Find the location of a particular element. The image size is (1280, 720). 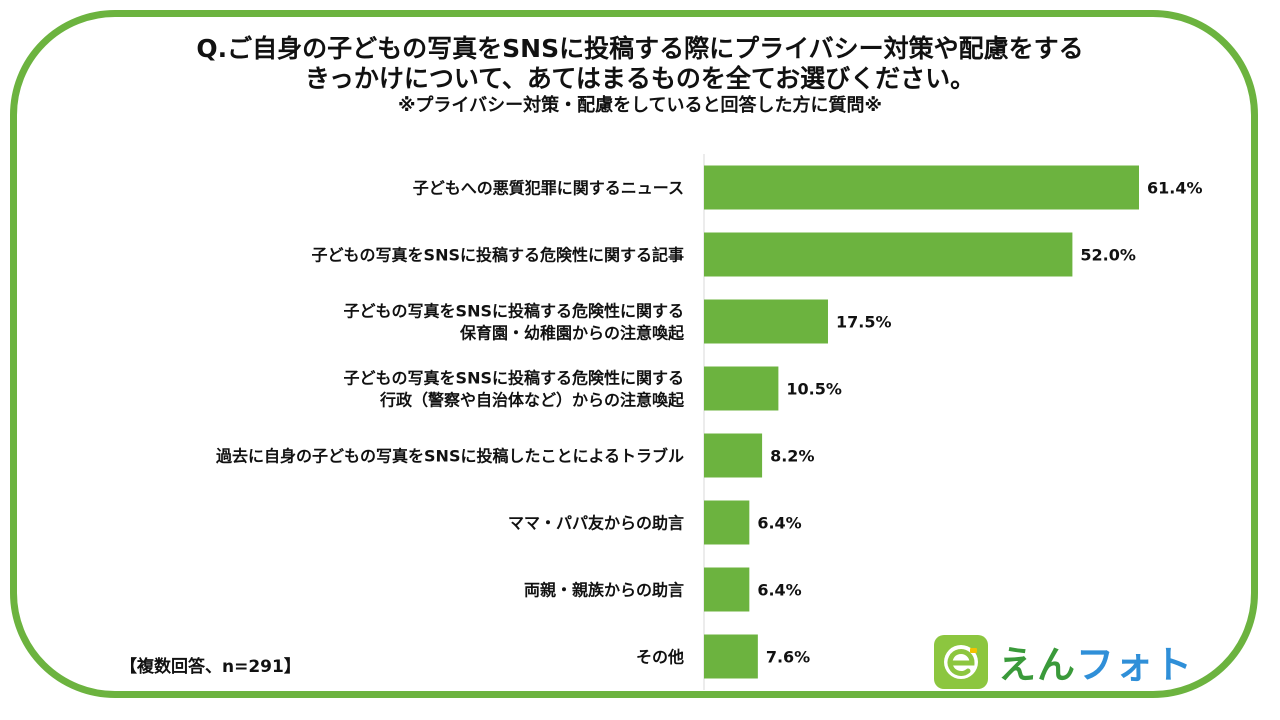

title-line-1: Q.ご自身の子どもの写真をSNSに投稿する際にプライバシー対策や配慮をする is located at coordinates (640, 48).